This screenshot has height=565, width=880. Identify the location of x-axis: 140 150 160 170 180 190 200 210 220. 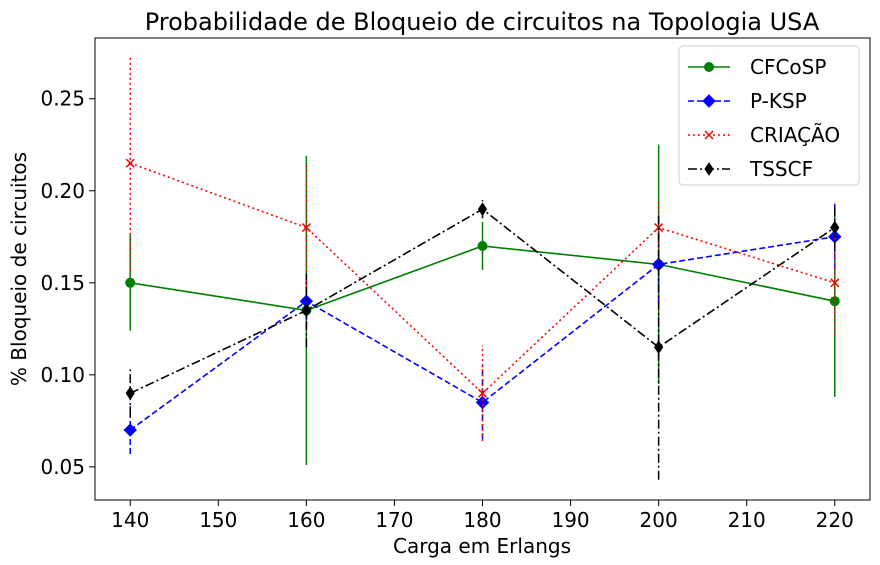
(482, 516).